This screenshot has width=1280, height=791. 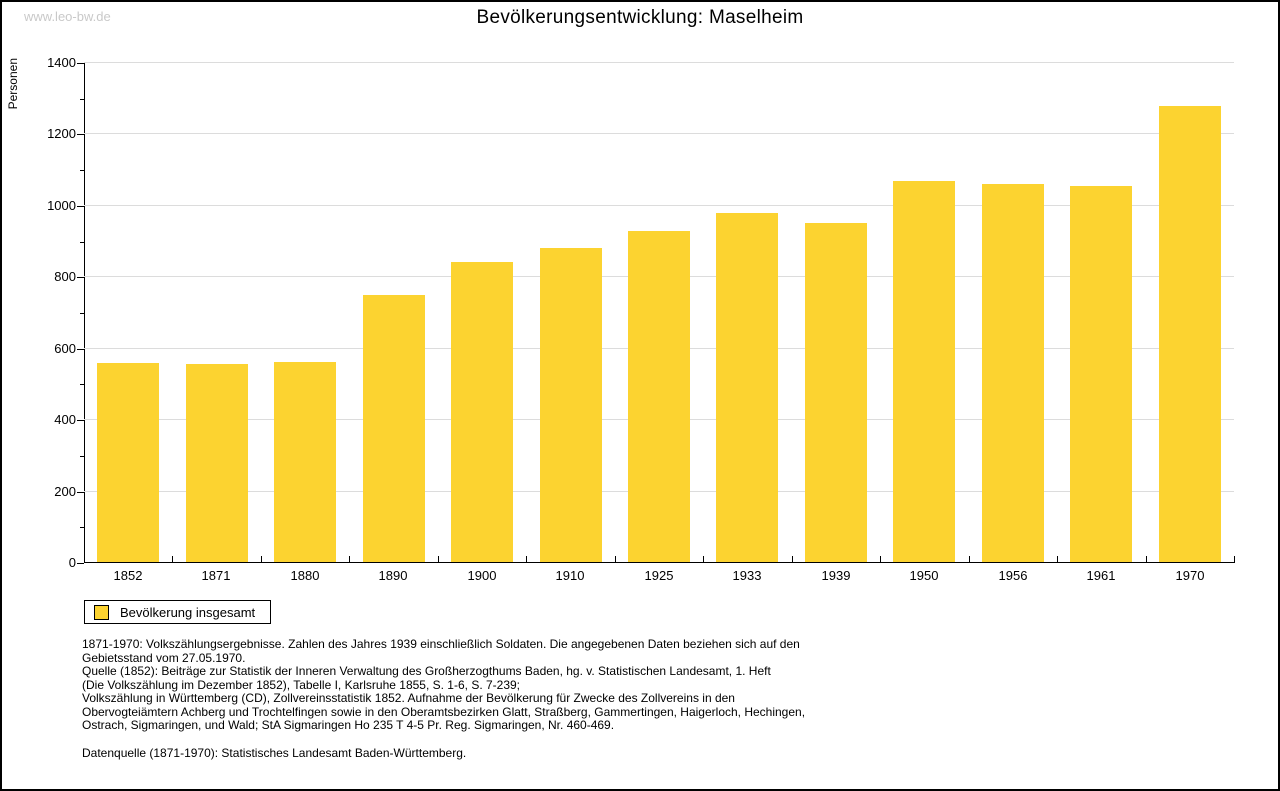 I want to click on y-tick-label-1000: 1000, so click(x=61, y=205).